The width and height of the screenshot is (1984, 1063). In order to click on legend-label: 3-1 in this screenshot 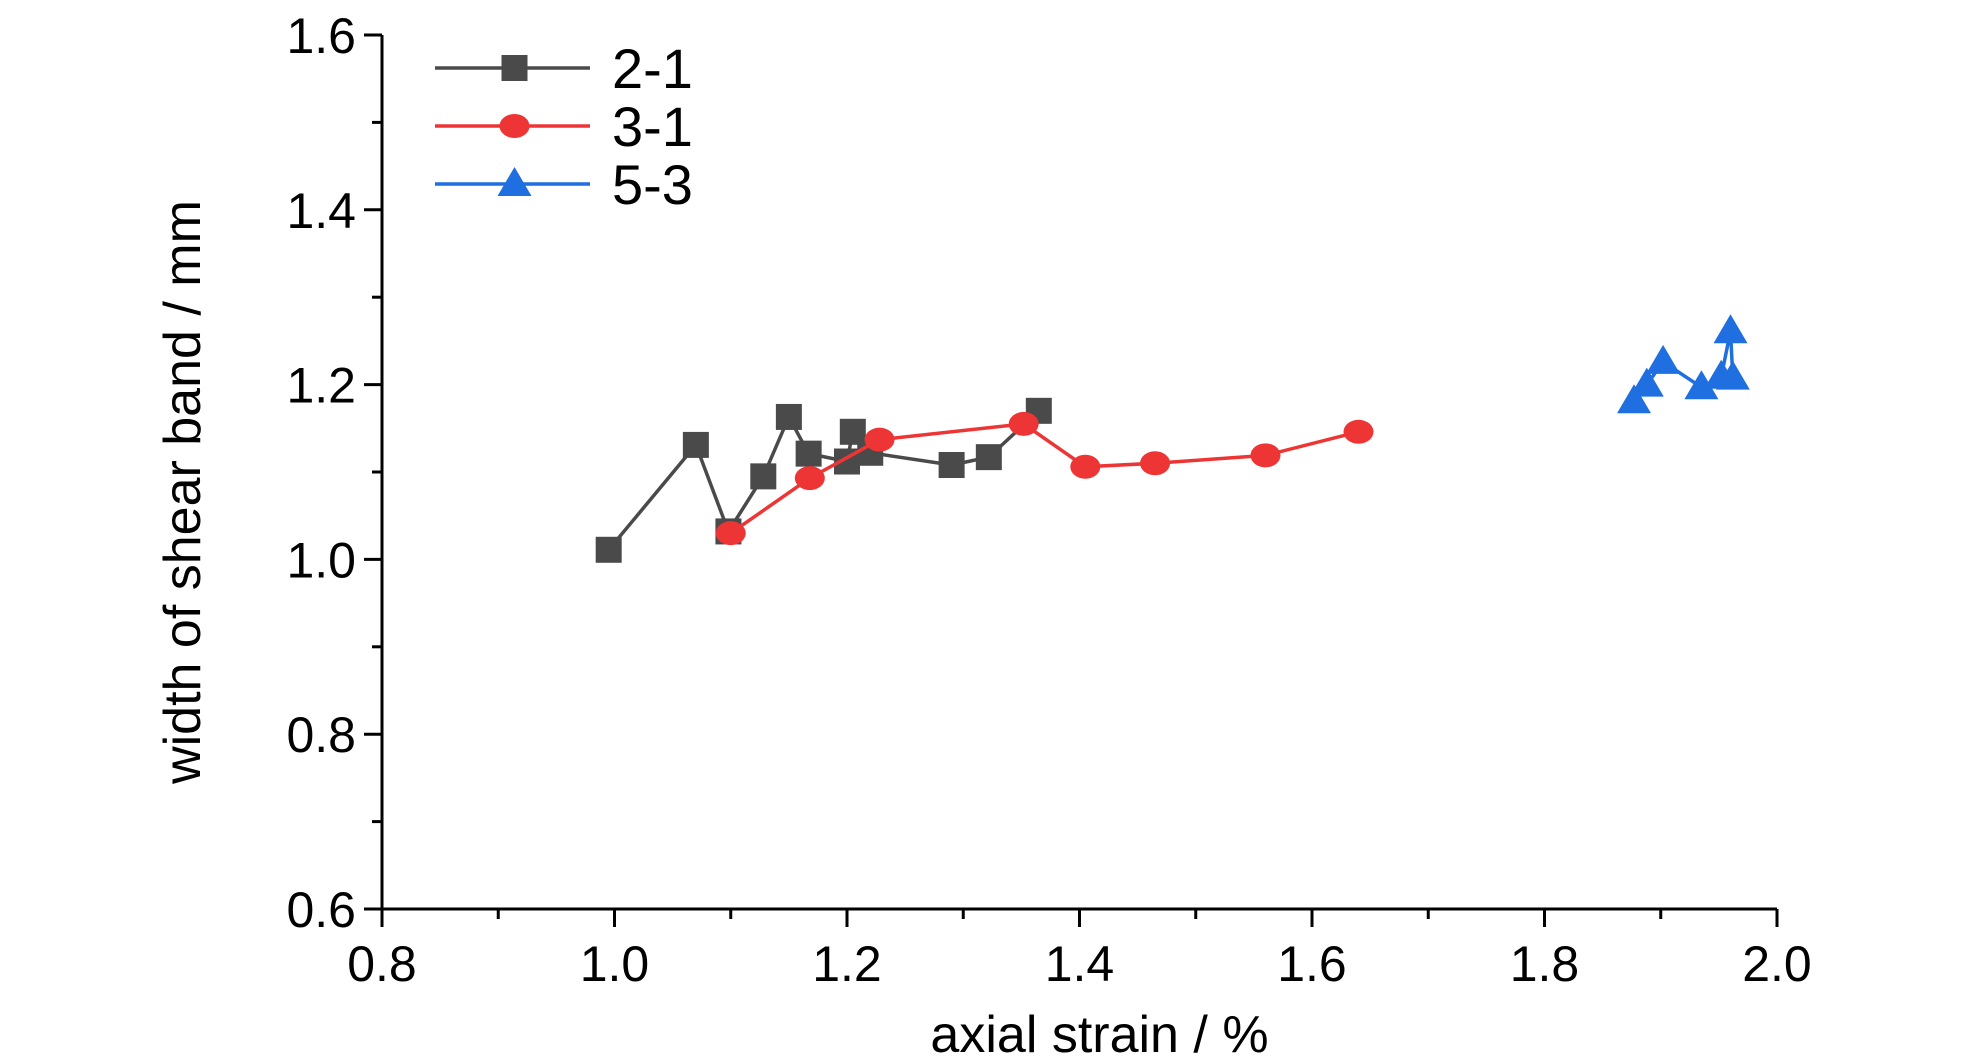, I will do `click(652, 126)`.